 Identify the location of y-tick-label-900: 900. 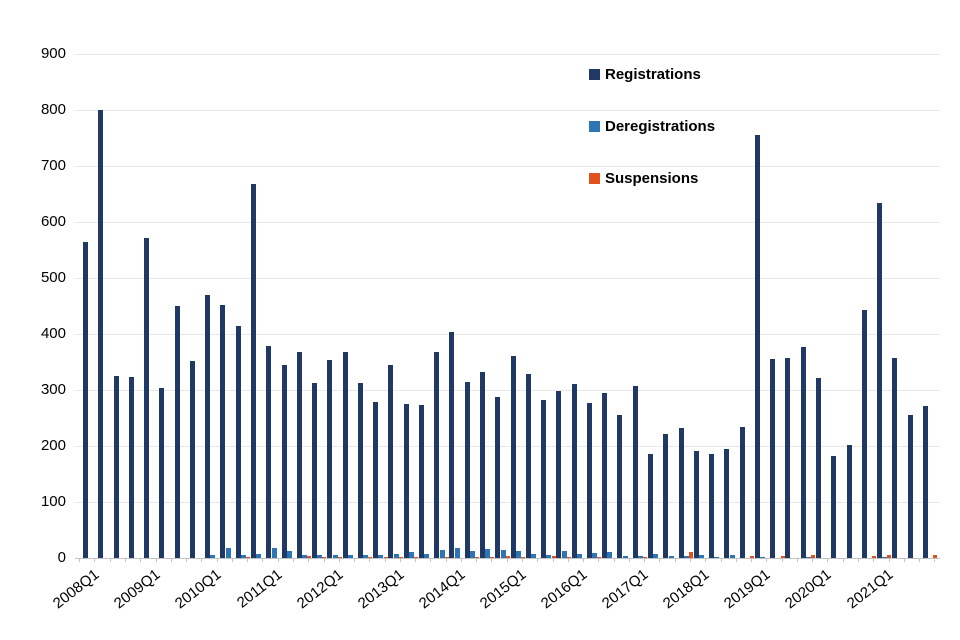
(53, 53).